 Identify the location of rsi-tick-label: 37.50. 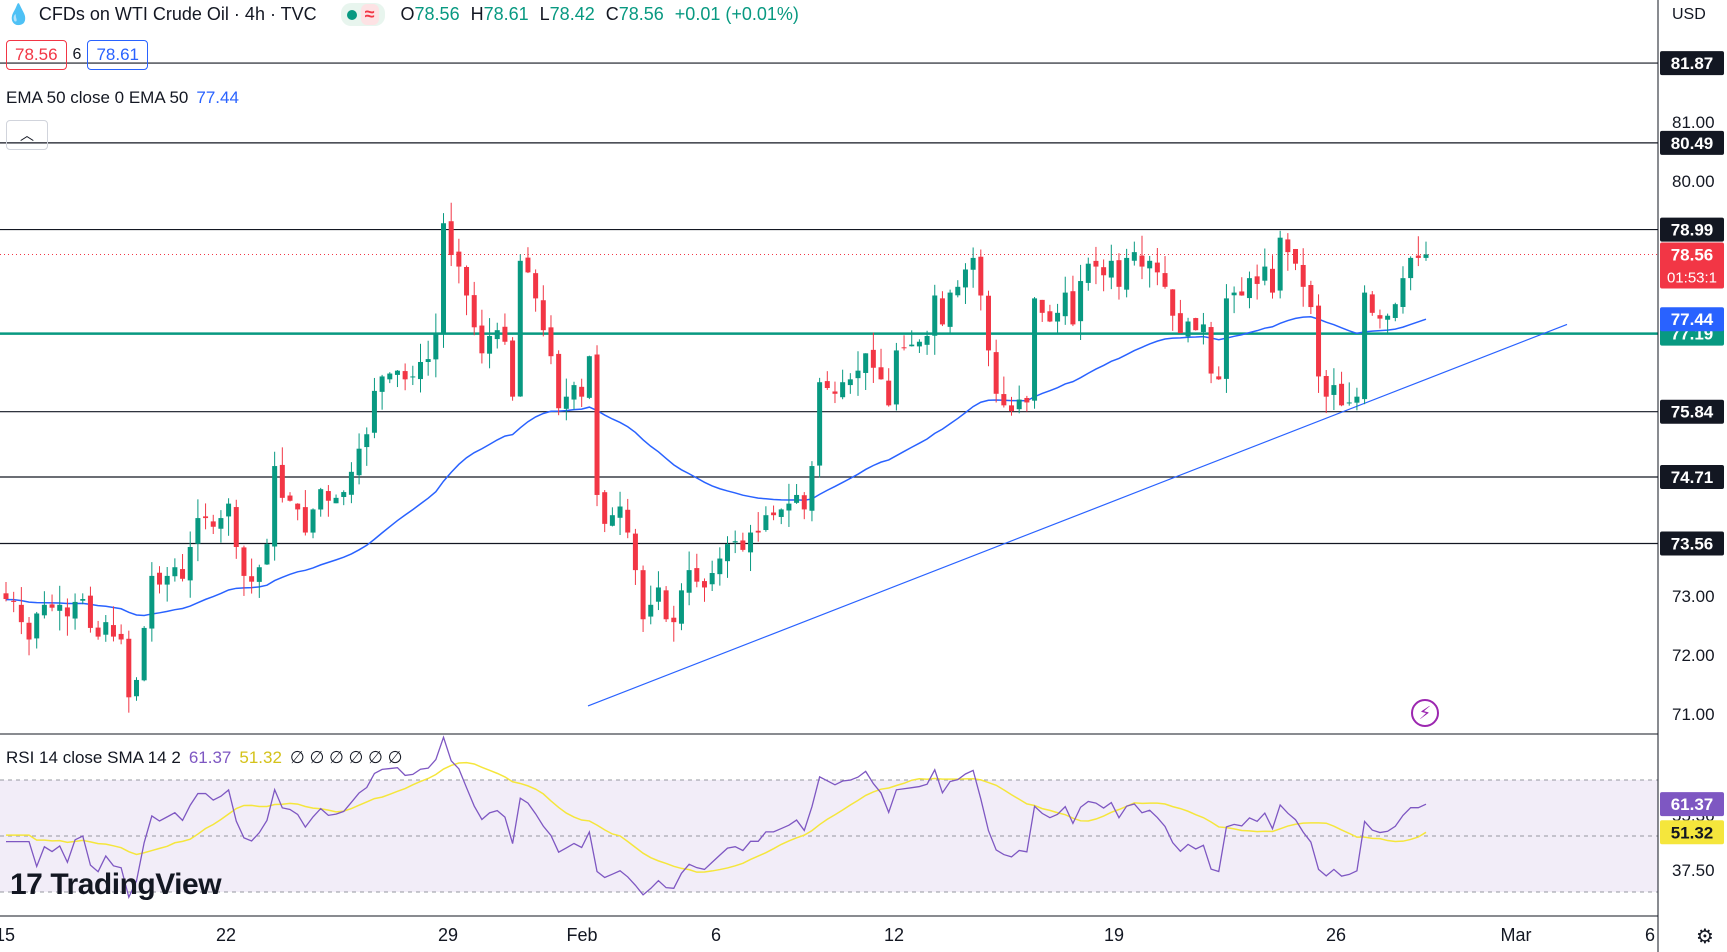
(1693, 870).